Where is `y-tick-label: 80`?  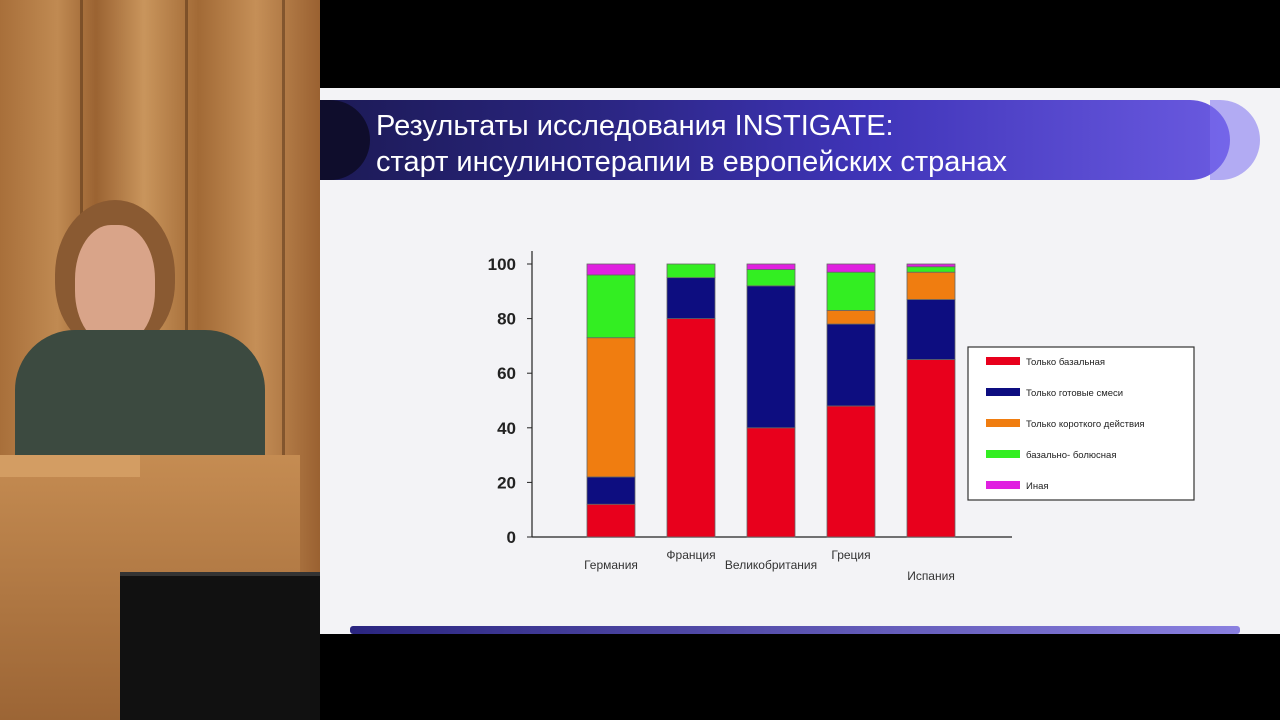
y-tick-label: 80 is located at coordinates (506, 319).